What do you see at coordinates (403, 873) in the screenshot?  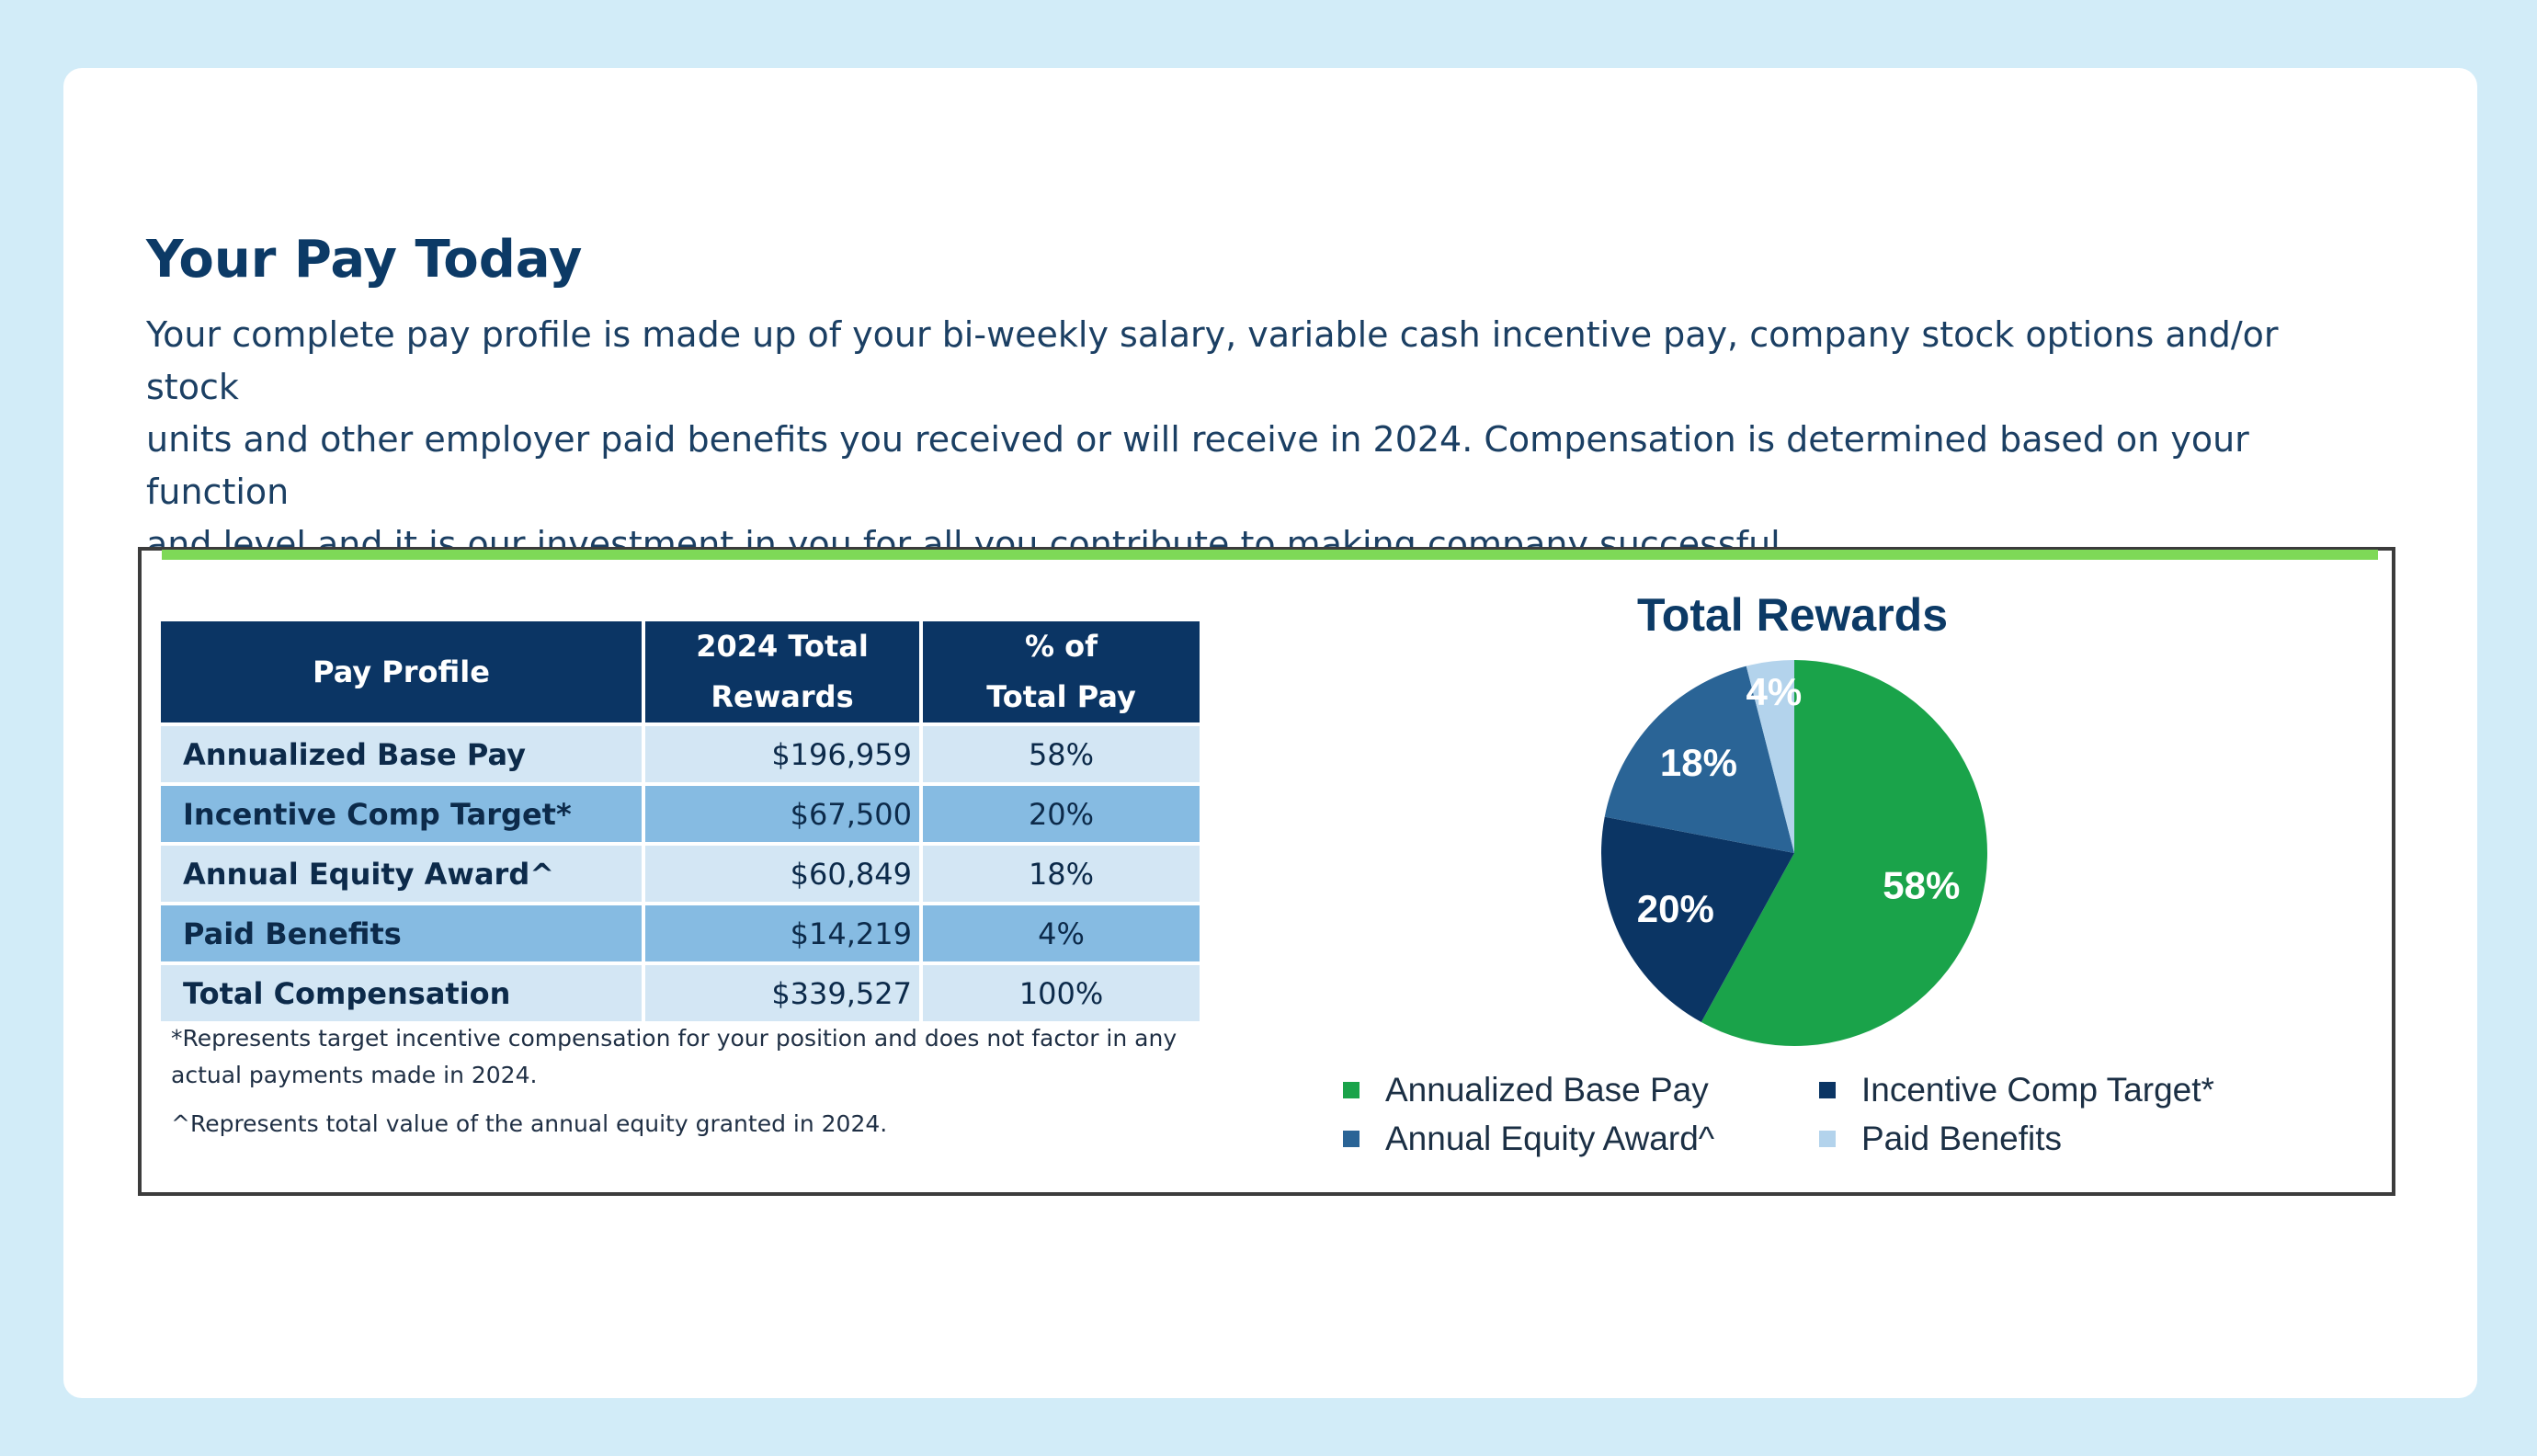 I see `row-label: Annual Equity Award^` at bounding box center [403, 873].